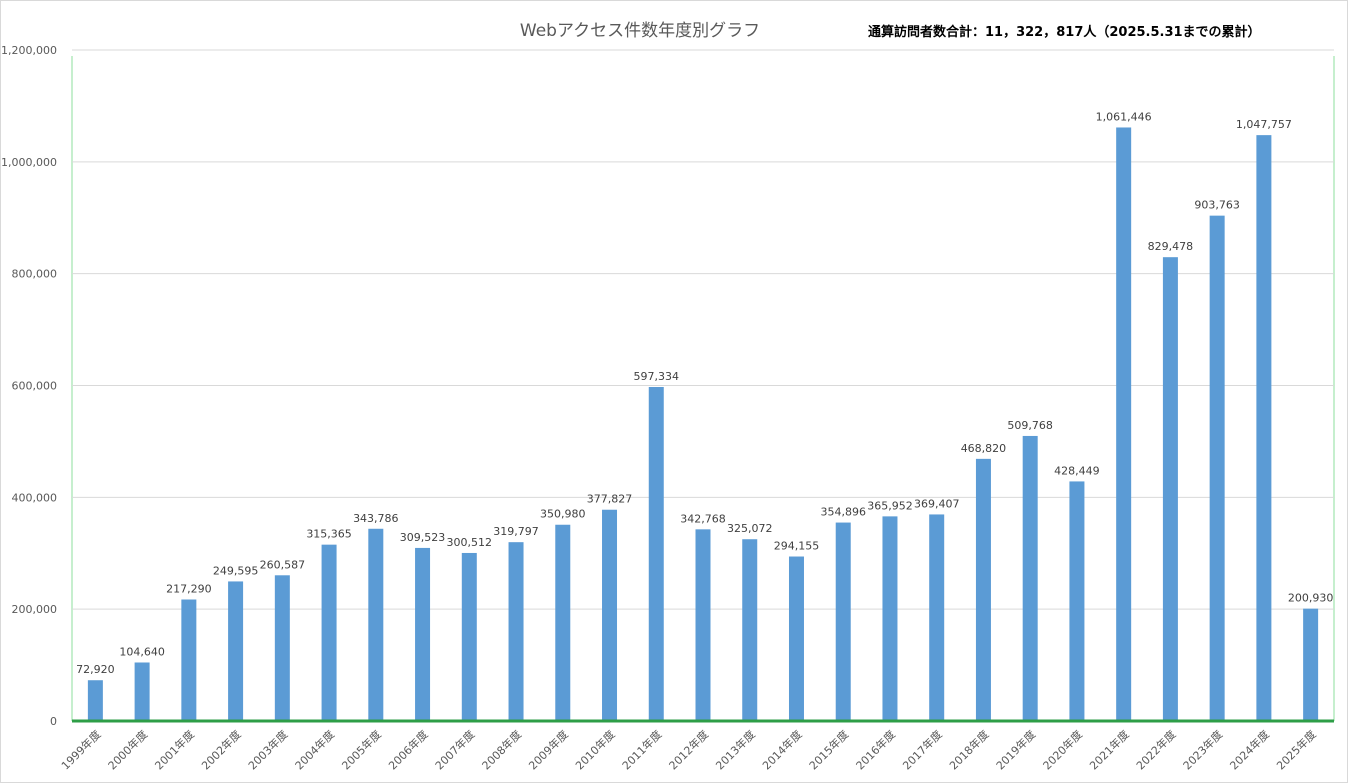  What do you see at coordinates (267, 749) in the screenshot?
I see `x-tick-label: 2003年度` at bounding box center [267, 749].